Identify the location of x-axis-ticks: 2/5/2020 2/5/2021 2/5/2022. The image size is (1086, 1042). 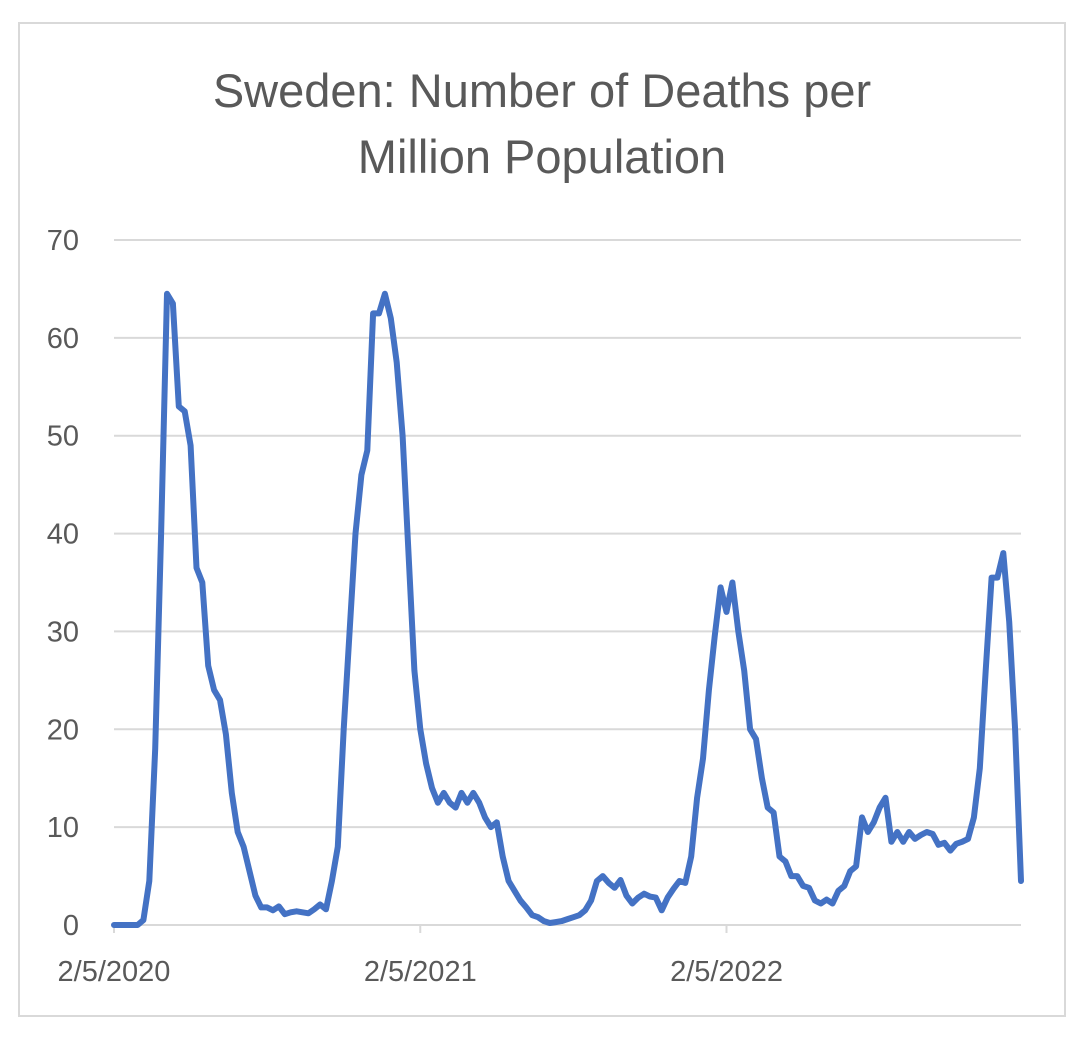
(420, 956).